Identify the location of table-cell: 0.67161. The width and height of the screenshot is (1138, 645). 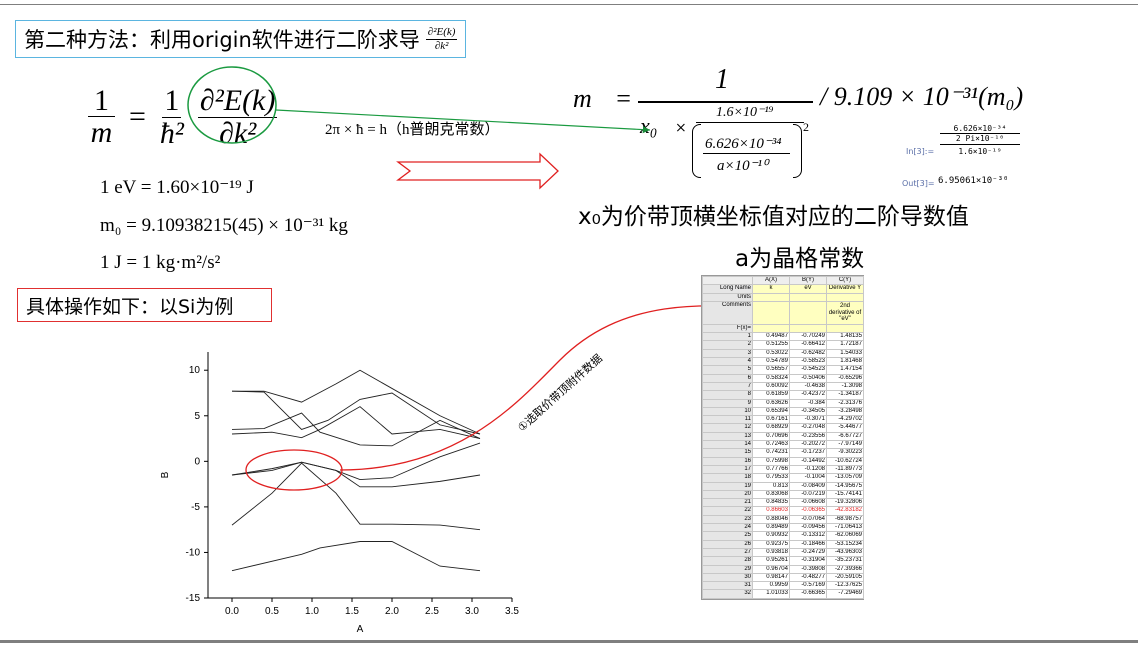
(771, 420).